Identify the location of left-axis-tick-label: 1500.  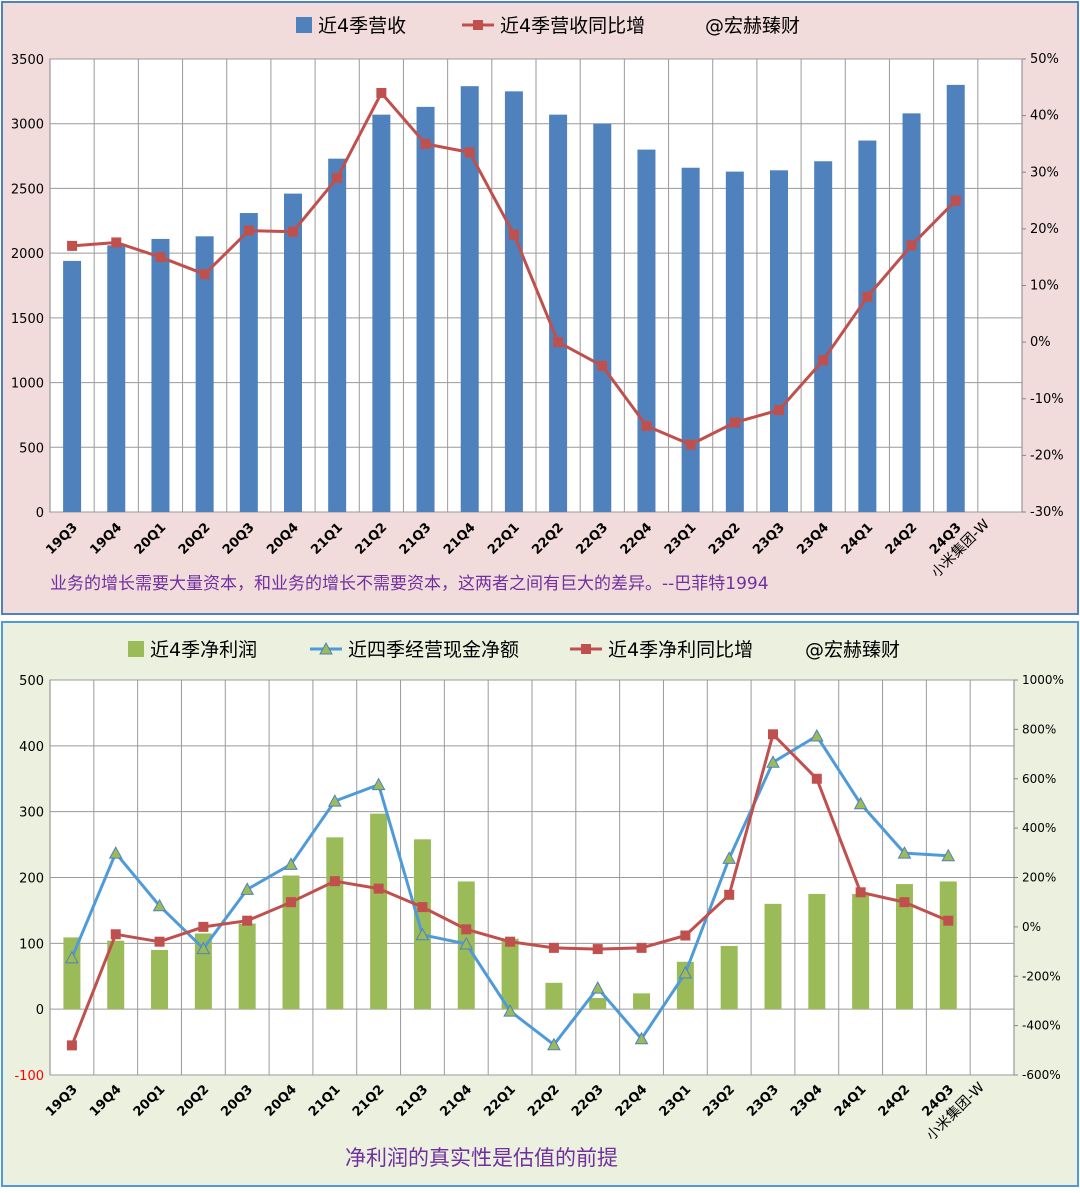
(27, 319).